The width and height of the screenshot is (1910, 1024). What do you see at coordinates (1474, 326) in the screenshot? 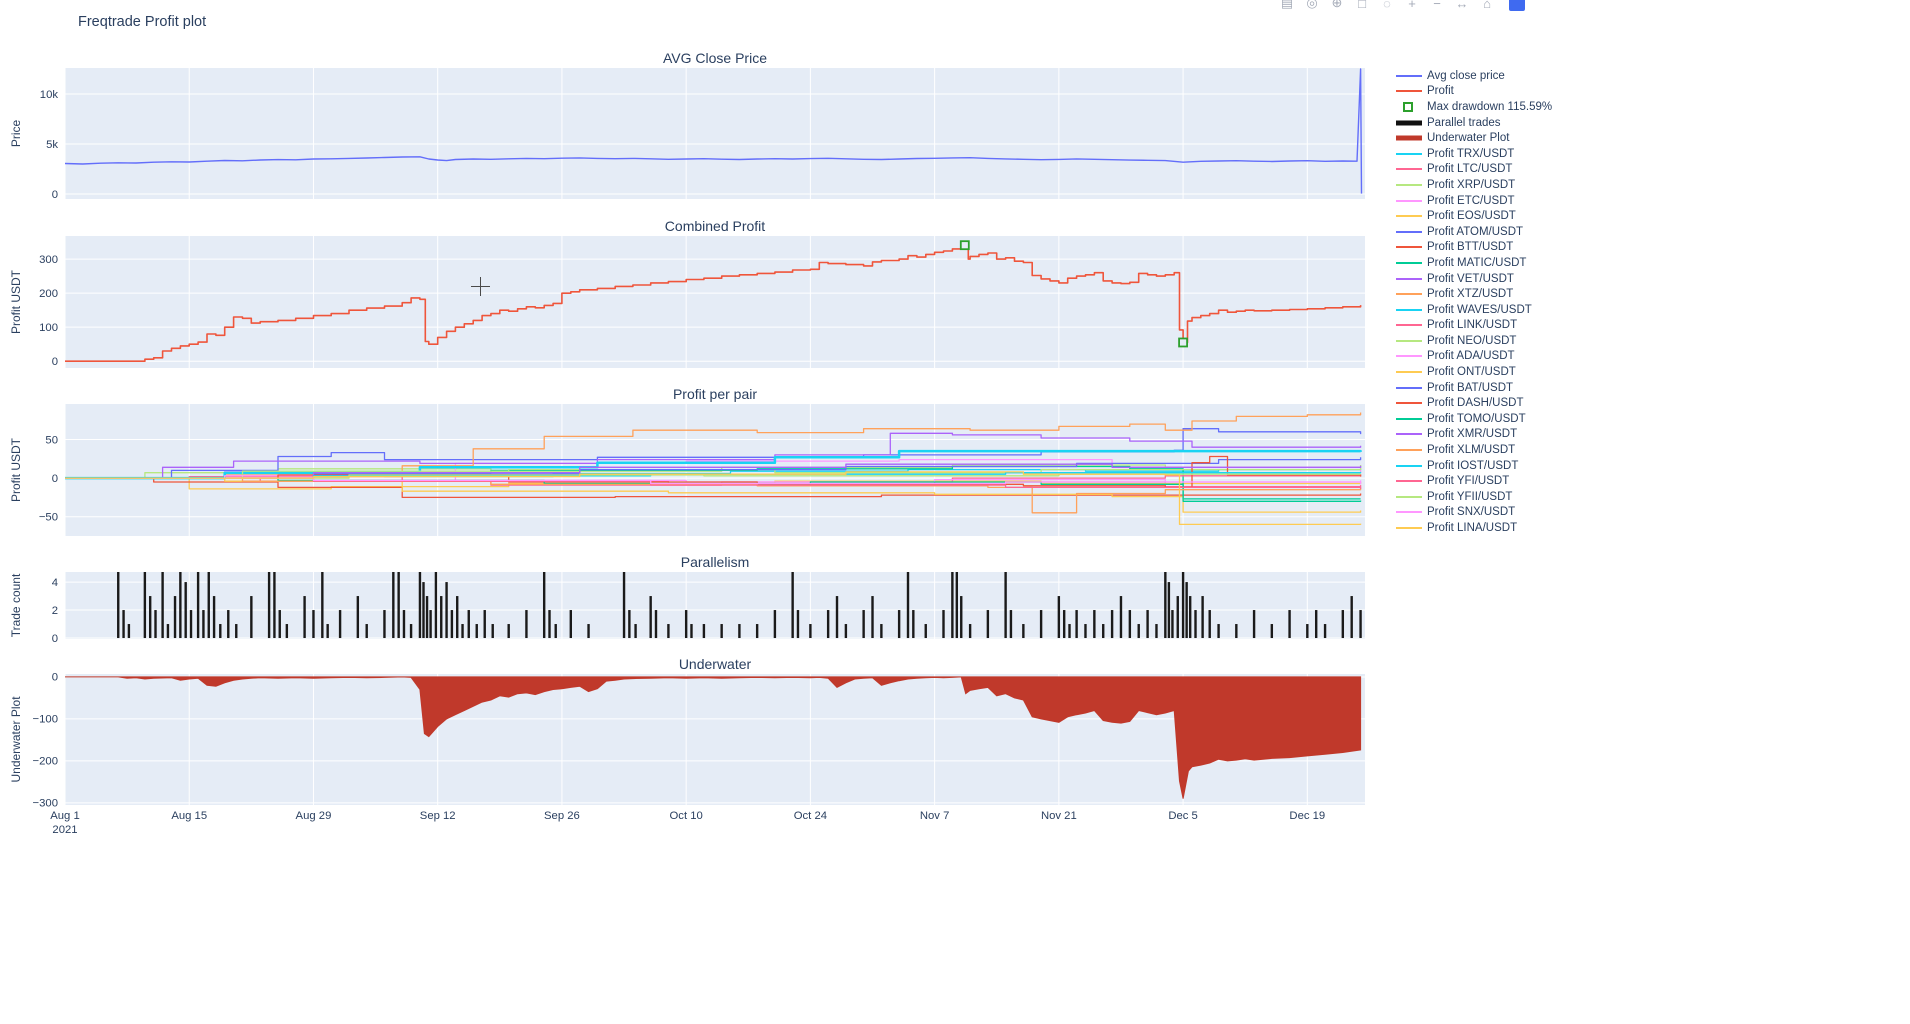
I see `legend-item-profit-link-usdt: Profit LINK/USDT` at bounding box center [1474, 326].